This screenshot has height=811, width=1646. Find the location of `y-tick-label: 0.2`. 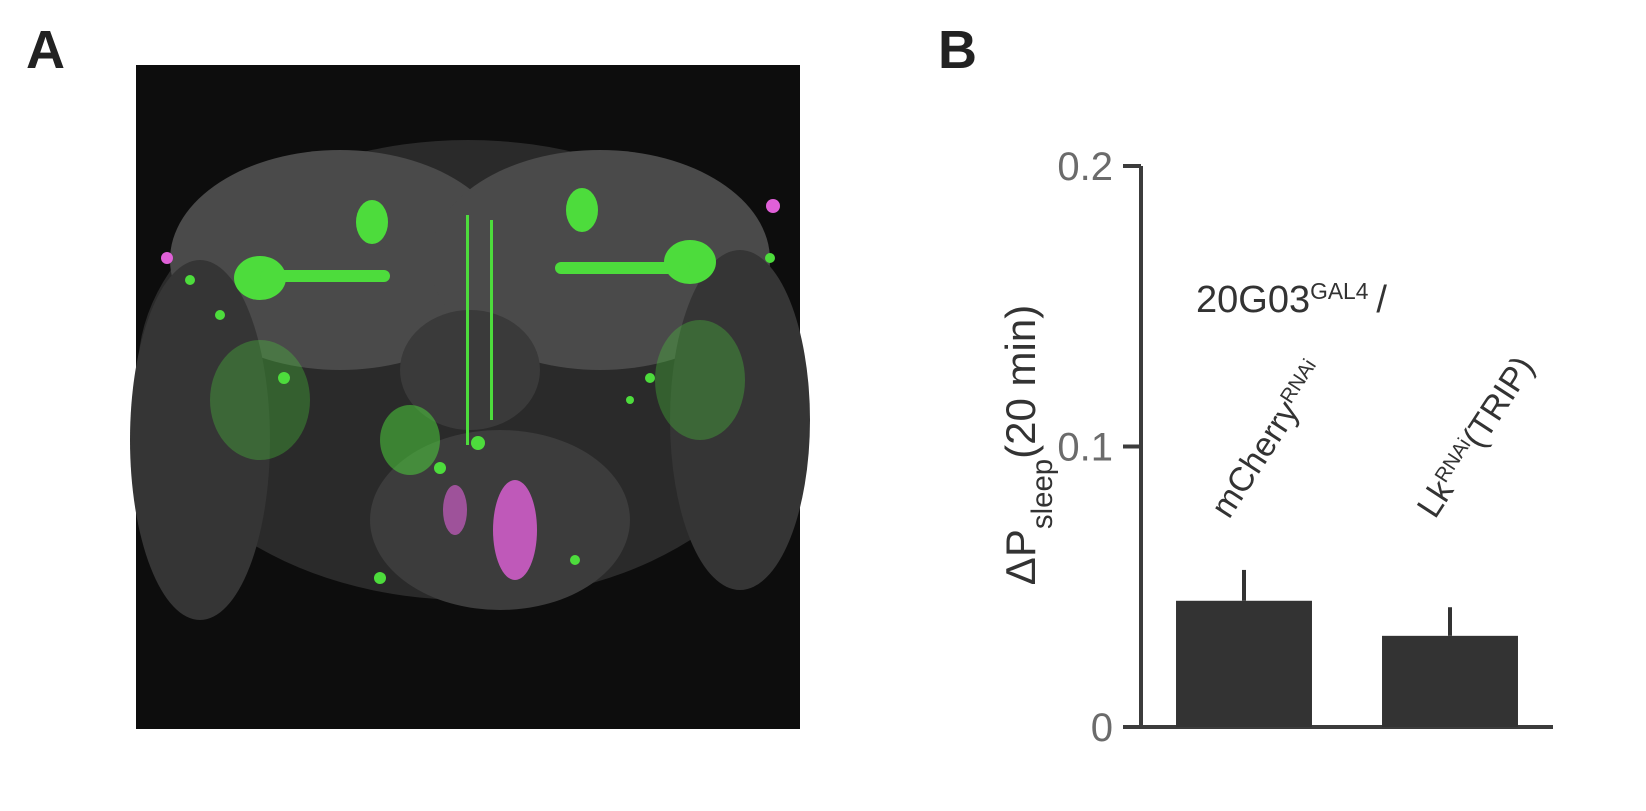

y-tick-label: 0.2 is located at coordinates (1085, 167).